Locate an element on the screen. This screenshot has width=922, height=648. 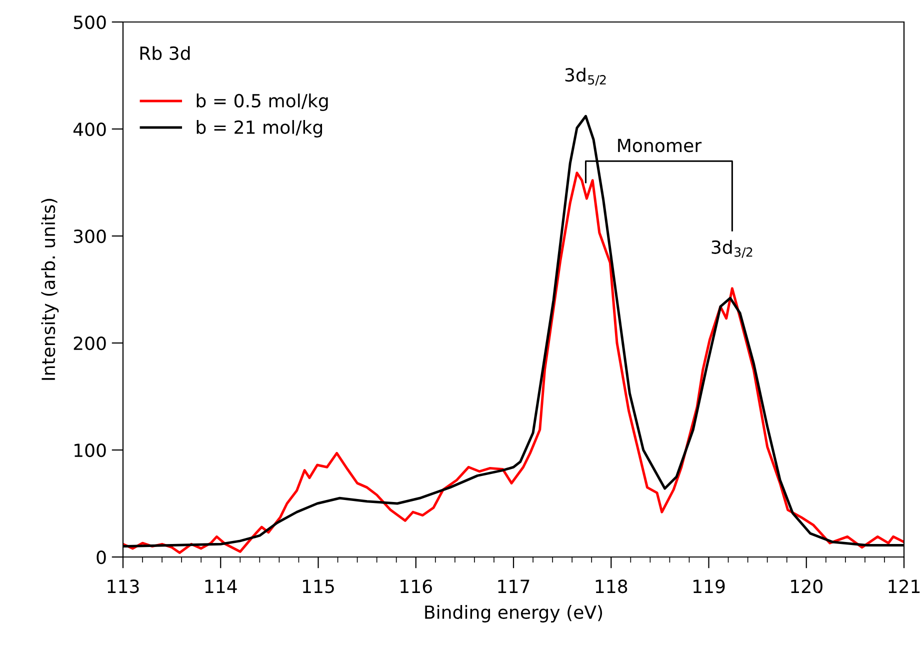
annotation: 3d$_{5/2}$ is located at coordinates (585, 77).